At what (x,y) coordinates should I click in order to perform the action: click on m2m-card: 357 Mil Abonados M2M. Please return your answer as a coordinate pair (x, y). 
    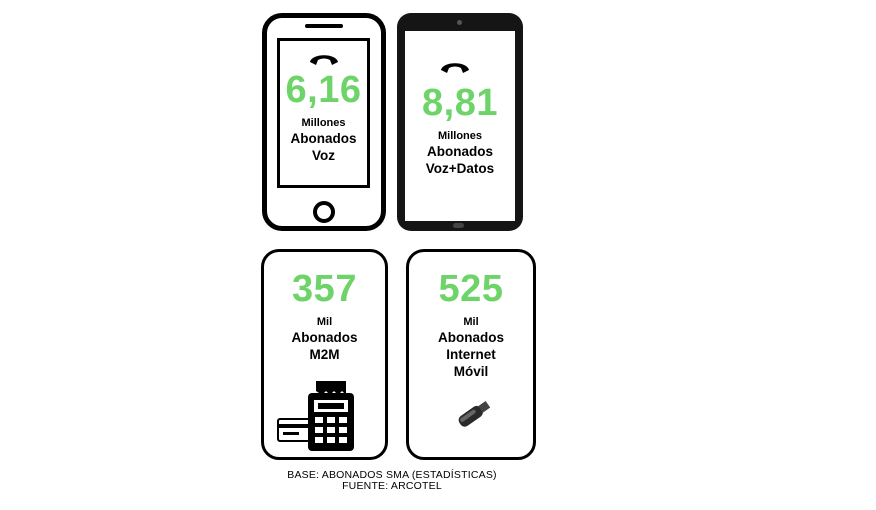
    Looking at the image, I should click on (324, 354).